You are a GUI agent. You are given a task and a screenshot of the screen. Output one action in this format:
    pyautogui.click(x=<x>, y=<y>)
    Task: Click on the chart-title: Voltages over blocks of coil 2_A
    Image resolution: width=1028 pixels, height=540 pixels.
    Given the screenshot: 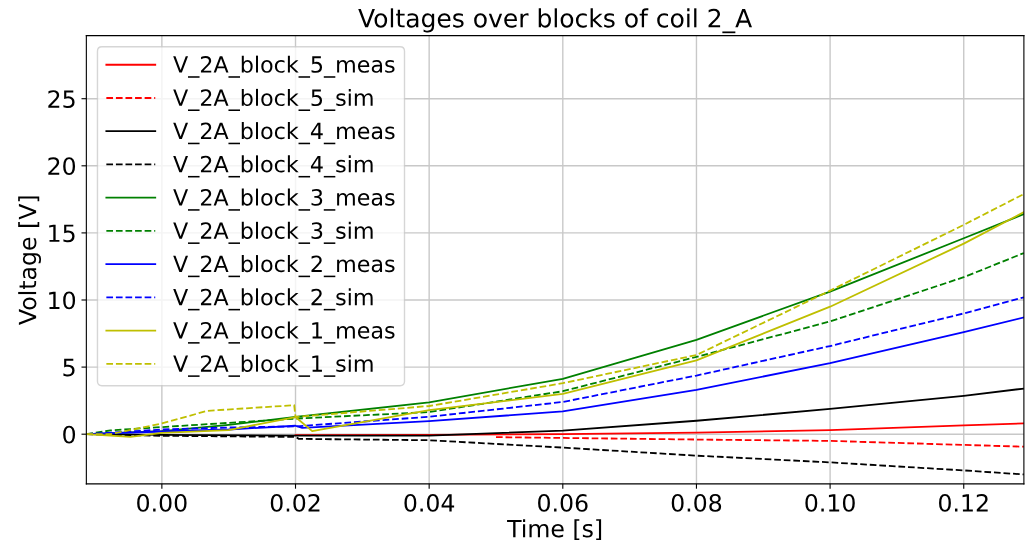 What is the action you would take?
    pyautogui.click(x=555, y=21)
    